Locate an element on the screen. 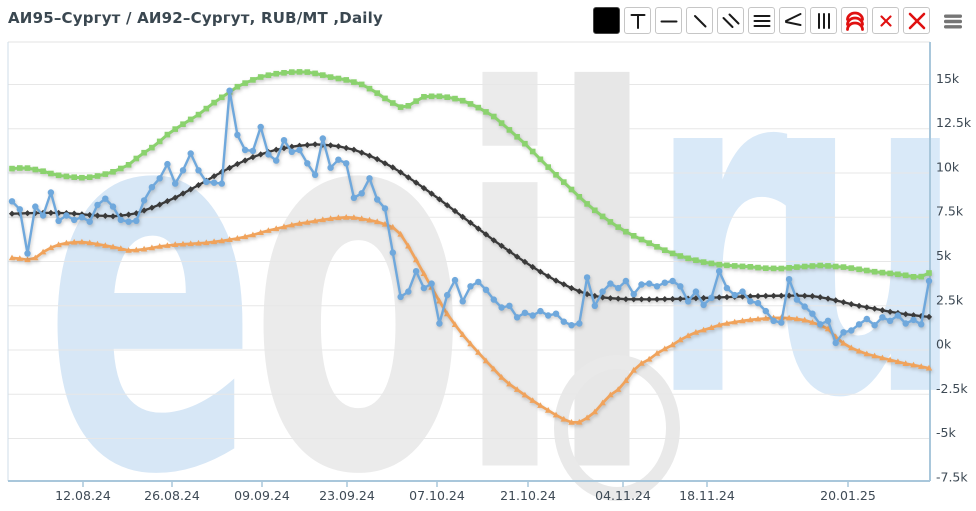 The image size is (976, 511). x-axis-label: 18.11.24 is located at coordinates (707, 495).